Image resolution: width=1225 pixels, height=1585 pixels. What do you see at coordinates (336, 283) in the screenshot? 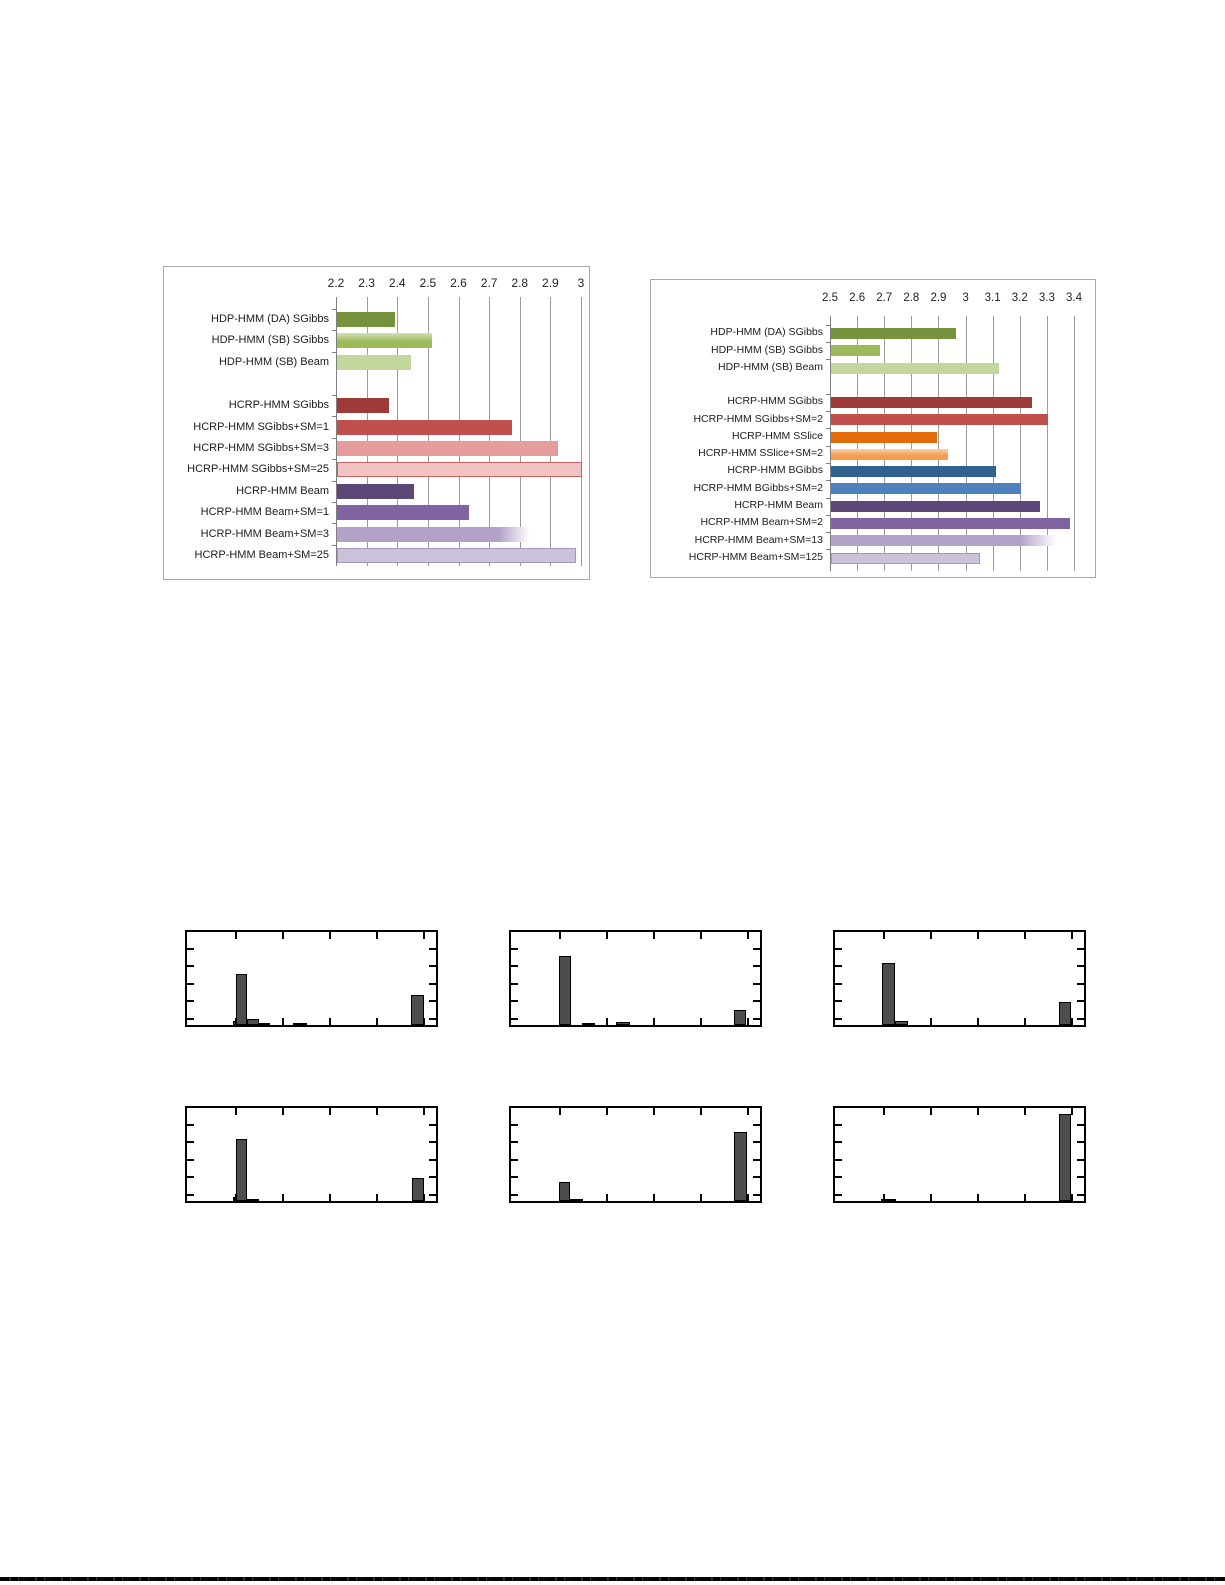
I see `axis-tick-label: 2.2` at bounding box center [336, 283].